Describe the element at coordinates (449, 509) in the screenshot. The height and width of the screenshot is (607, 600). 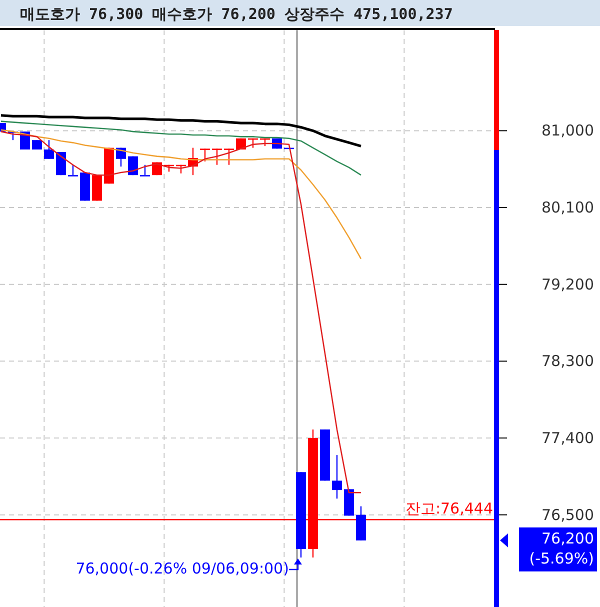
I see `ref-line-label: 잔고:76,444` at that location.